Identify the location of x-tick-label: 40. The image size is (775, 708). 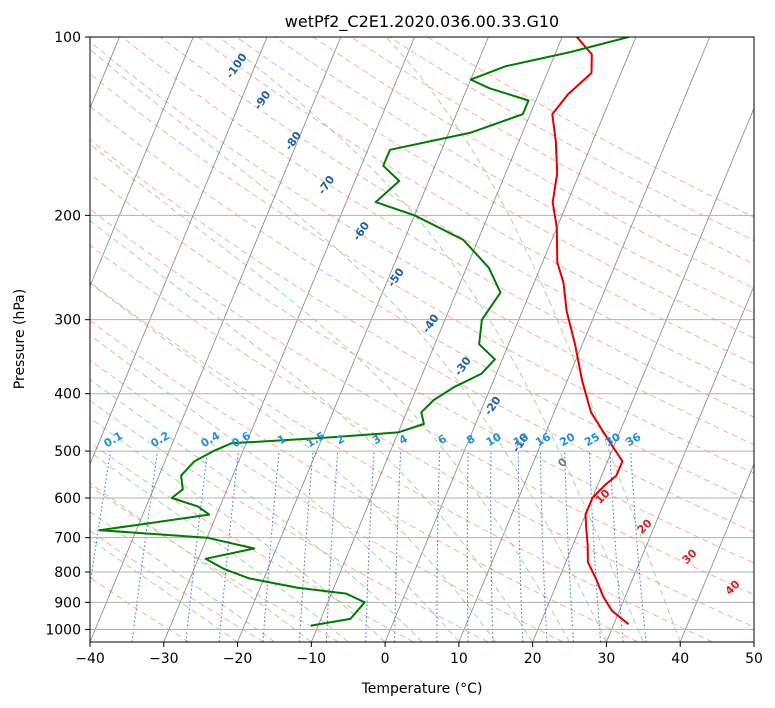
(680, 659).